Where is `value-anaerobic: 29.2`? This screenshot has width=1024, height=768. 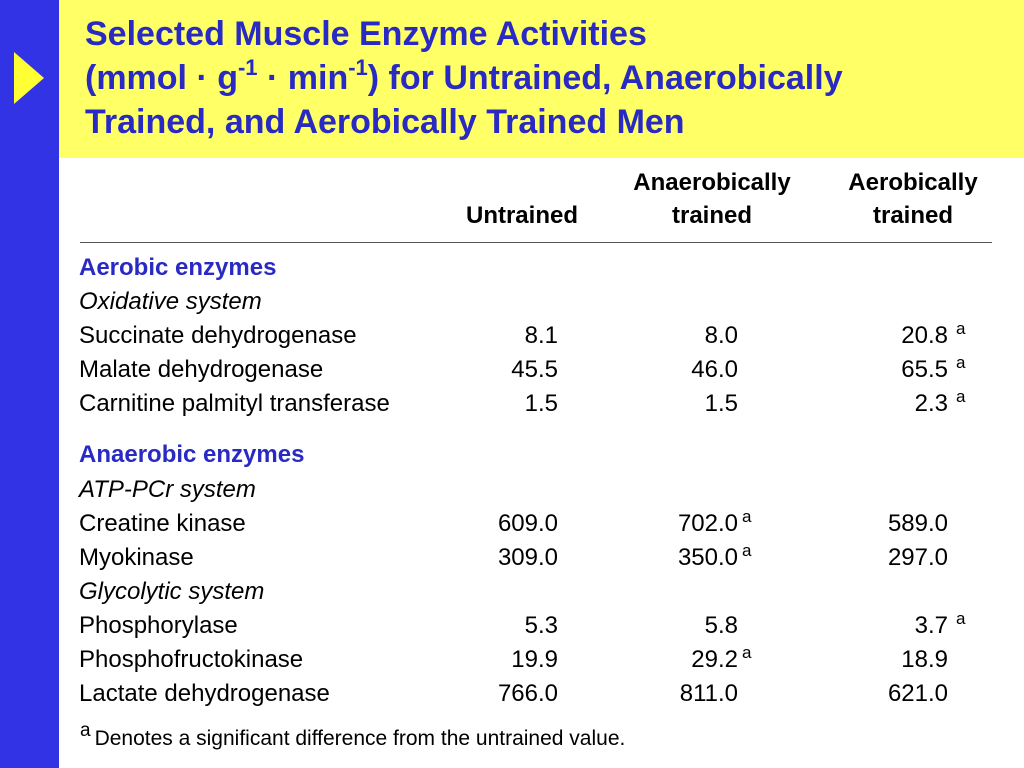
value-anaerobic: 29.2 is located at coordinates (714, 659).